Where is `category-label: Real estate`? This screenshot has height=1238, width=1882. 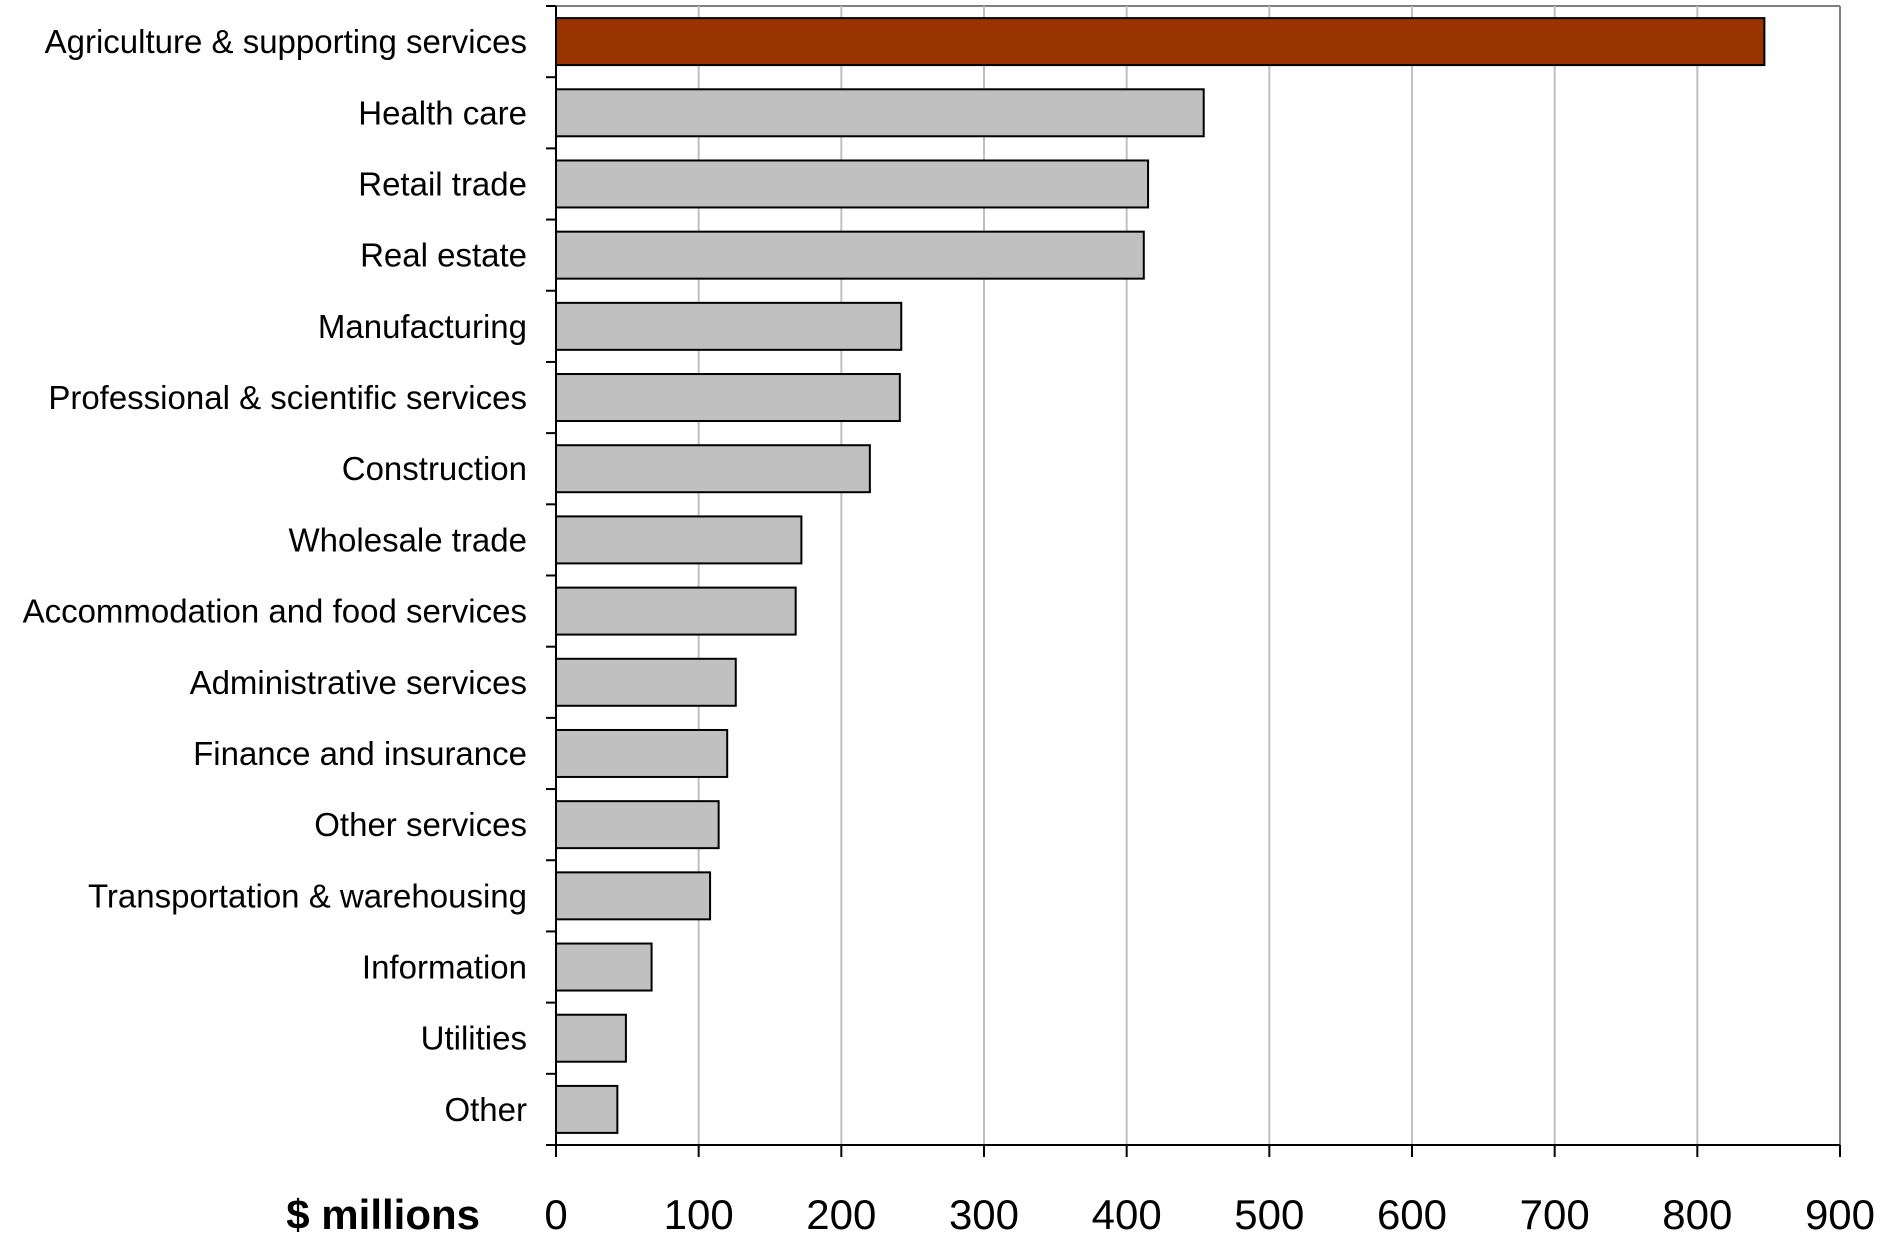 category-label: Real estate is located at coordinates (443, 255).